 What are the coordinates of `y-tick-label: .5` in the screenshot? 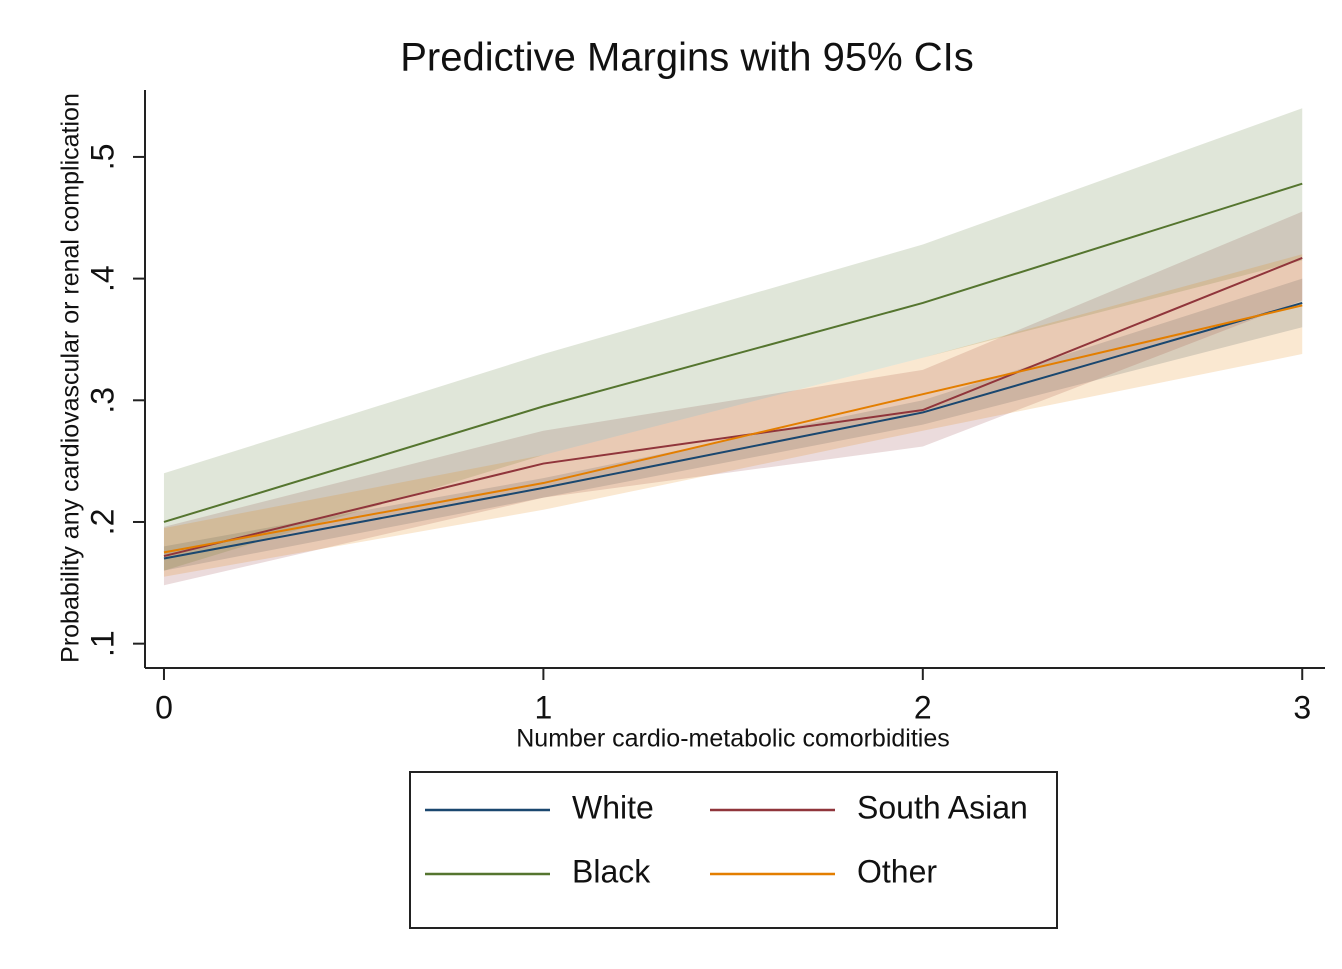 It's located at (102, 157).